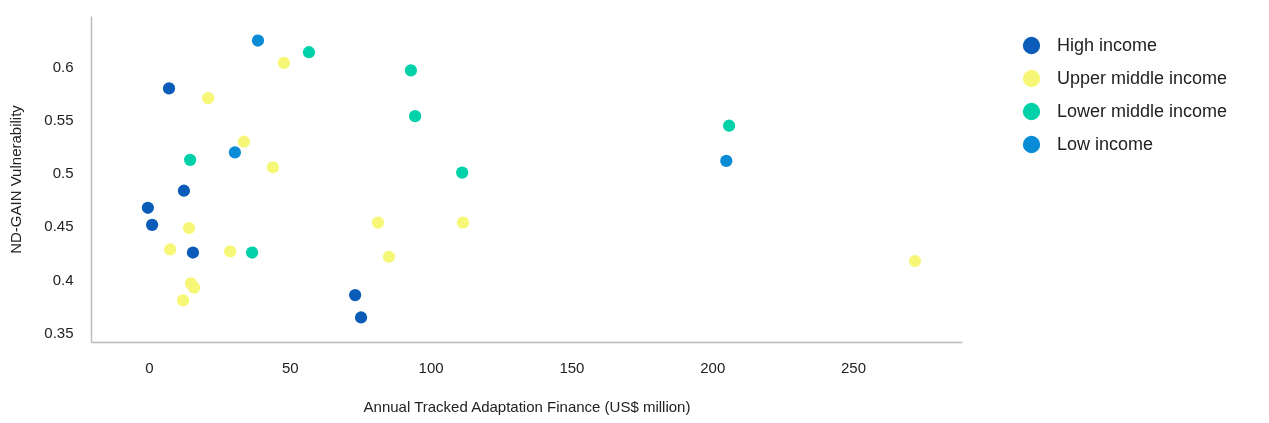  What do you see at coordinates (16, 179) in the screenshot?
I see `y-axis-title: ND-GAIN Vulnerability` at bounding box center [16, 179].